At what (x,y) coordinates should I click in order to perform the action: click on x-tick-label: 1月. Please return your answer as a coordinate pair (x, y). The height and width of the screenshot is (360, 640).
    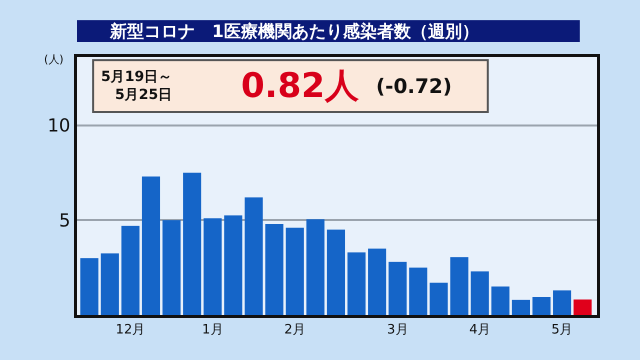
    Looking at the image, I should click on (213, 330).